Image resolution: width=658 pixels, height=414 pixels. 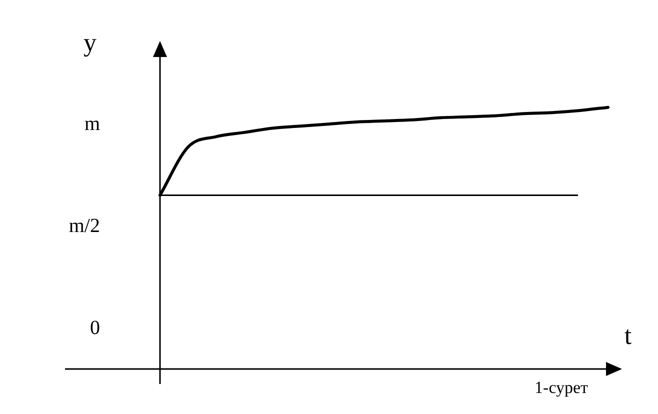 What do you see at coordinates (90, 42) in the screenshot?
I see `y-axis-title: y` at bounding box center [90, 42].